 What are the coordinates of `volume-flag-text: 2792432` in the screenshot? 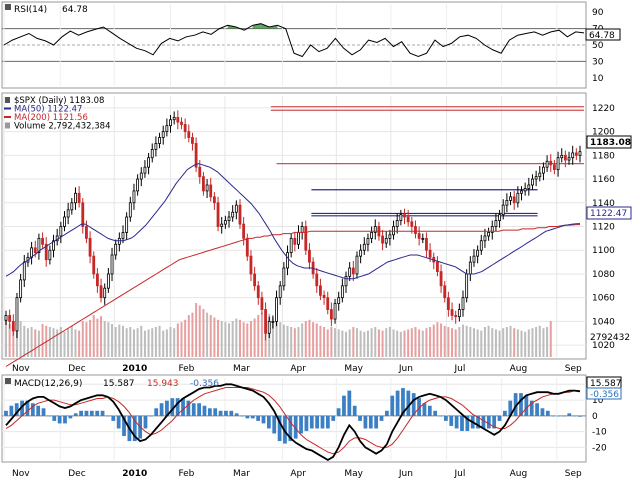 It's located at (610, 338).